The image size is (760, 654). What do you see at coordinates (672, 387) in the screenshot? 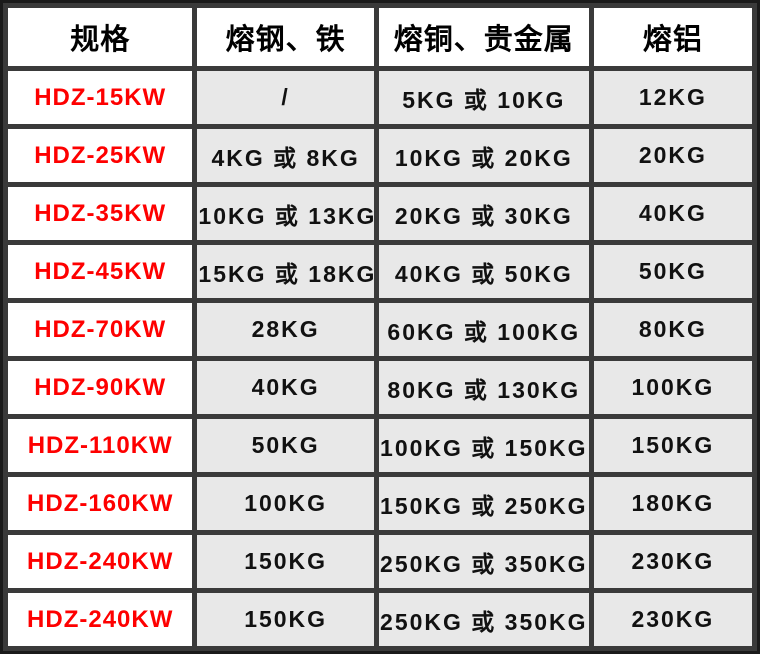
I see `cell-aluminum: 100KG` at bounding box center [672, 387].